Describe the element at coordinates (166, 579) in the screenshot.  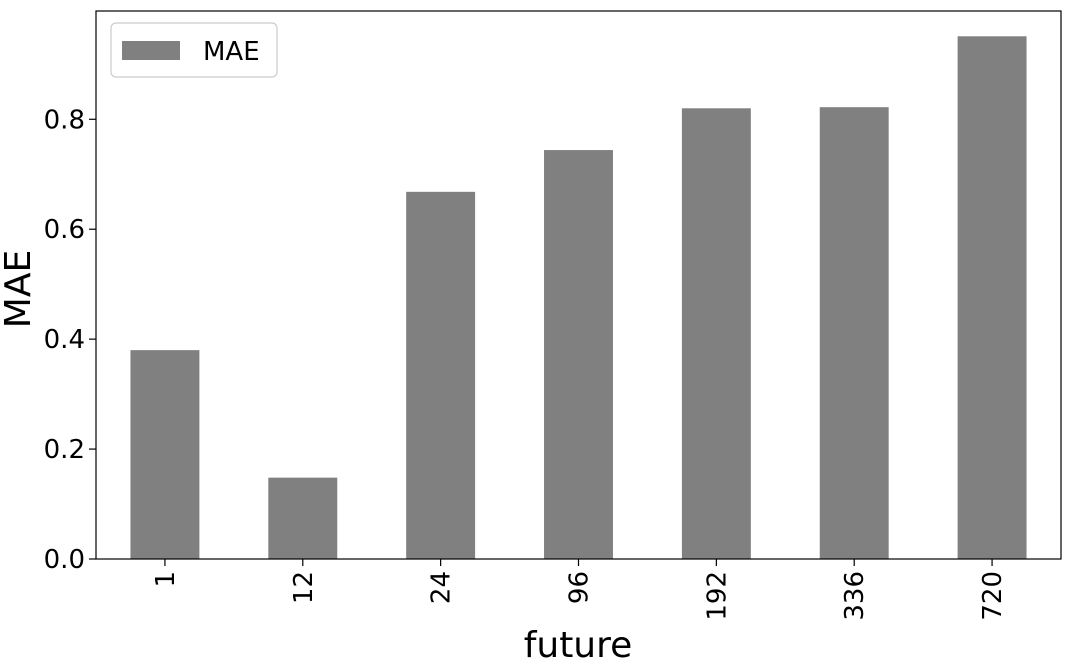
I see `x-tick-label: 1` at that location.